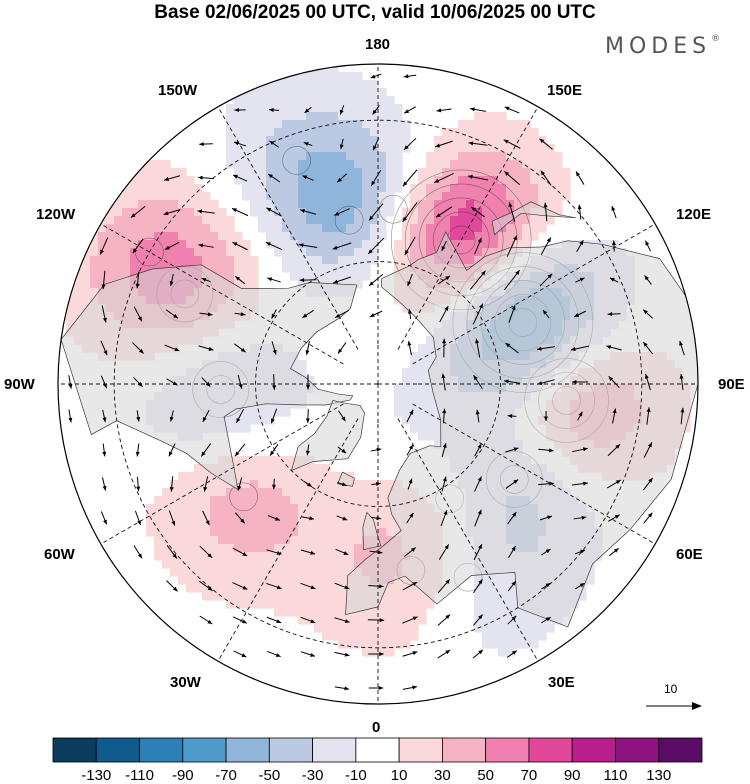  What do you see at coordinates (658, 775) in the screenshot?
I see `colorbar-tick-label: 130` at bounding box center [658, 775].